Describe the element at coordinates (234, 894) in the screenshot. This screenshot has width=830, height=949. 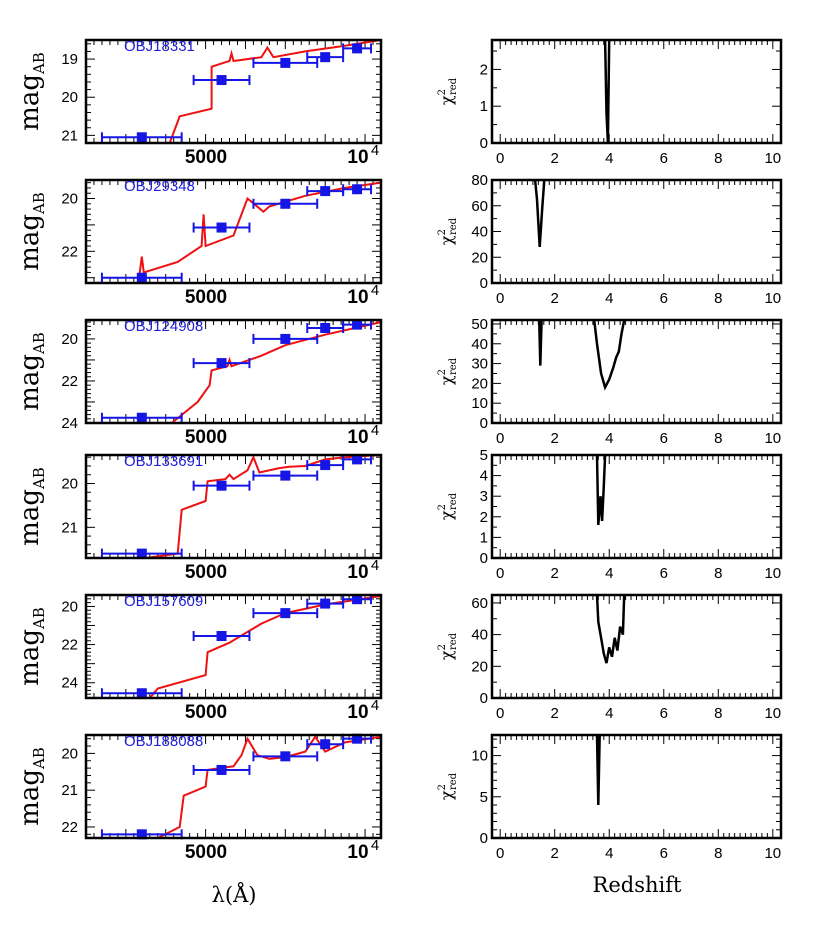
I see `sed-x-axis-title: λ(Å)` at that location.